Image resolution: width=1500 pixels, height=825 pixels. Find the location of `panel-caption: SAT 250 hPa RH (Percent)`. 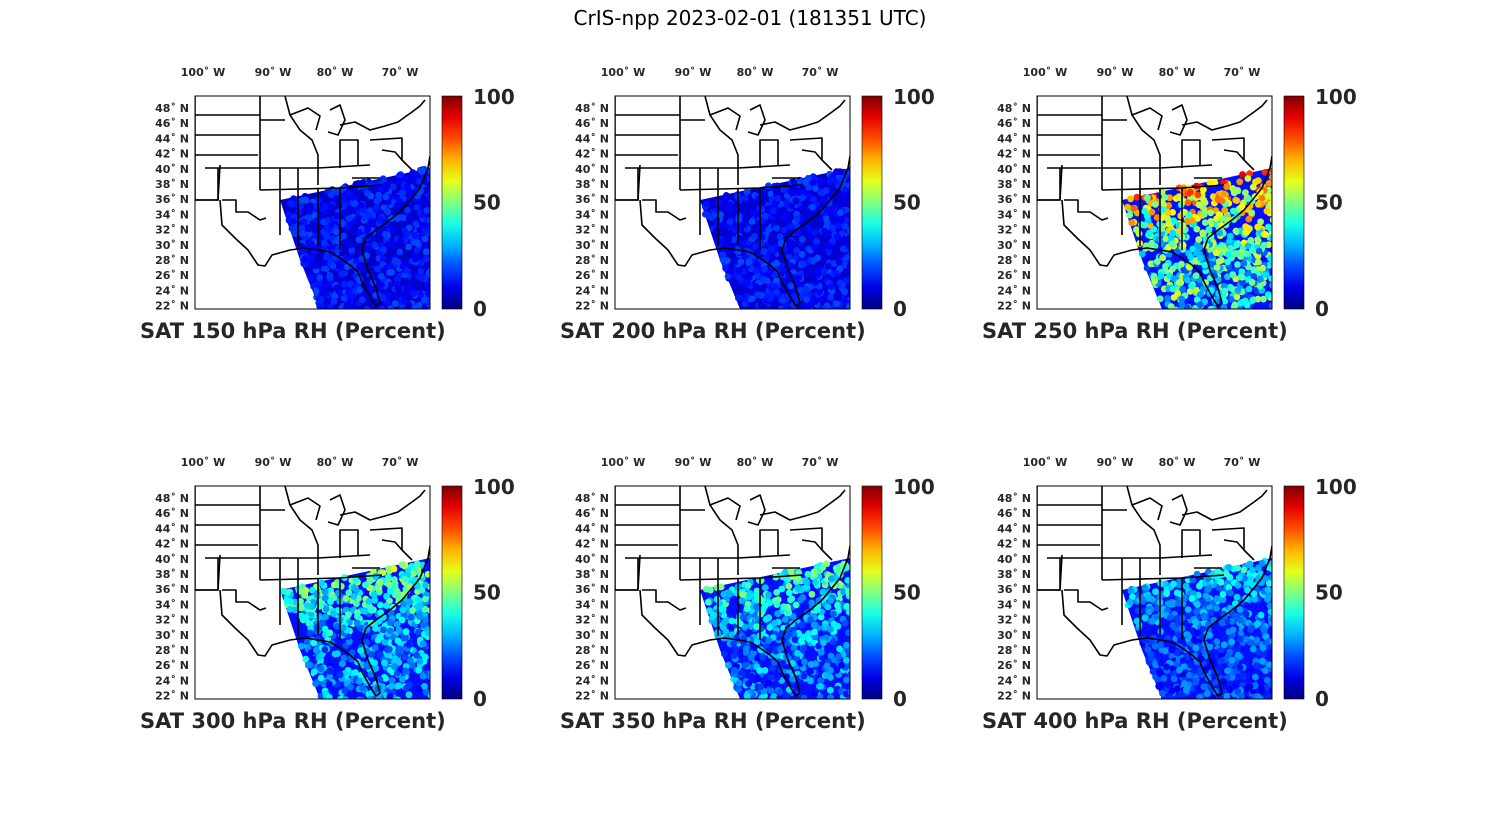

panel-caption: SAT 250 hPa RH (Percent) is located at coordinates (1135, 331).